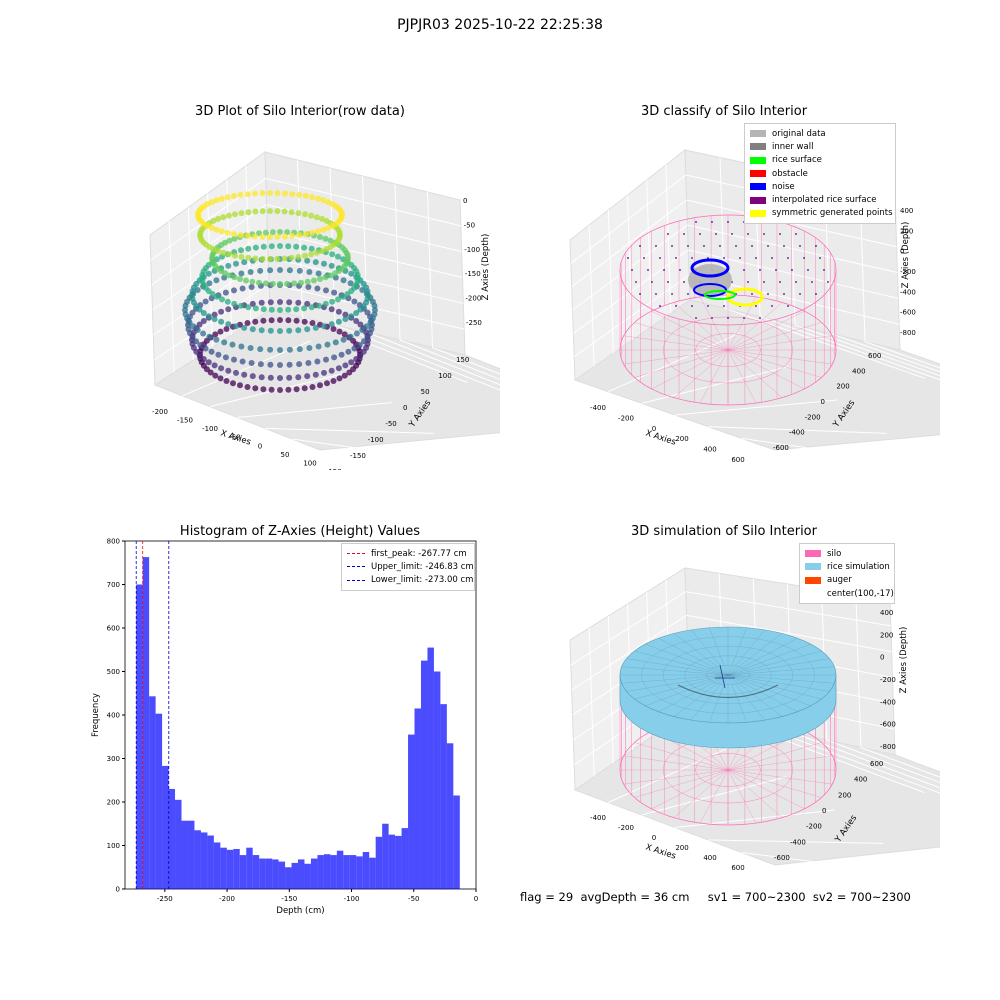 Image resolution: width=1000 pixels, height=1000 pixels. I want to click on z-tick-label: -400, so click(908, 292).